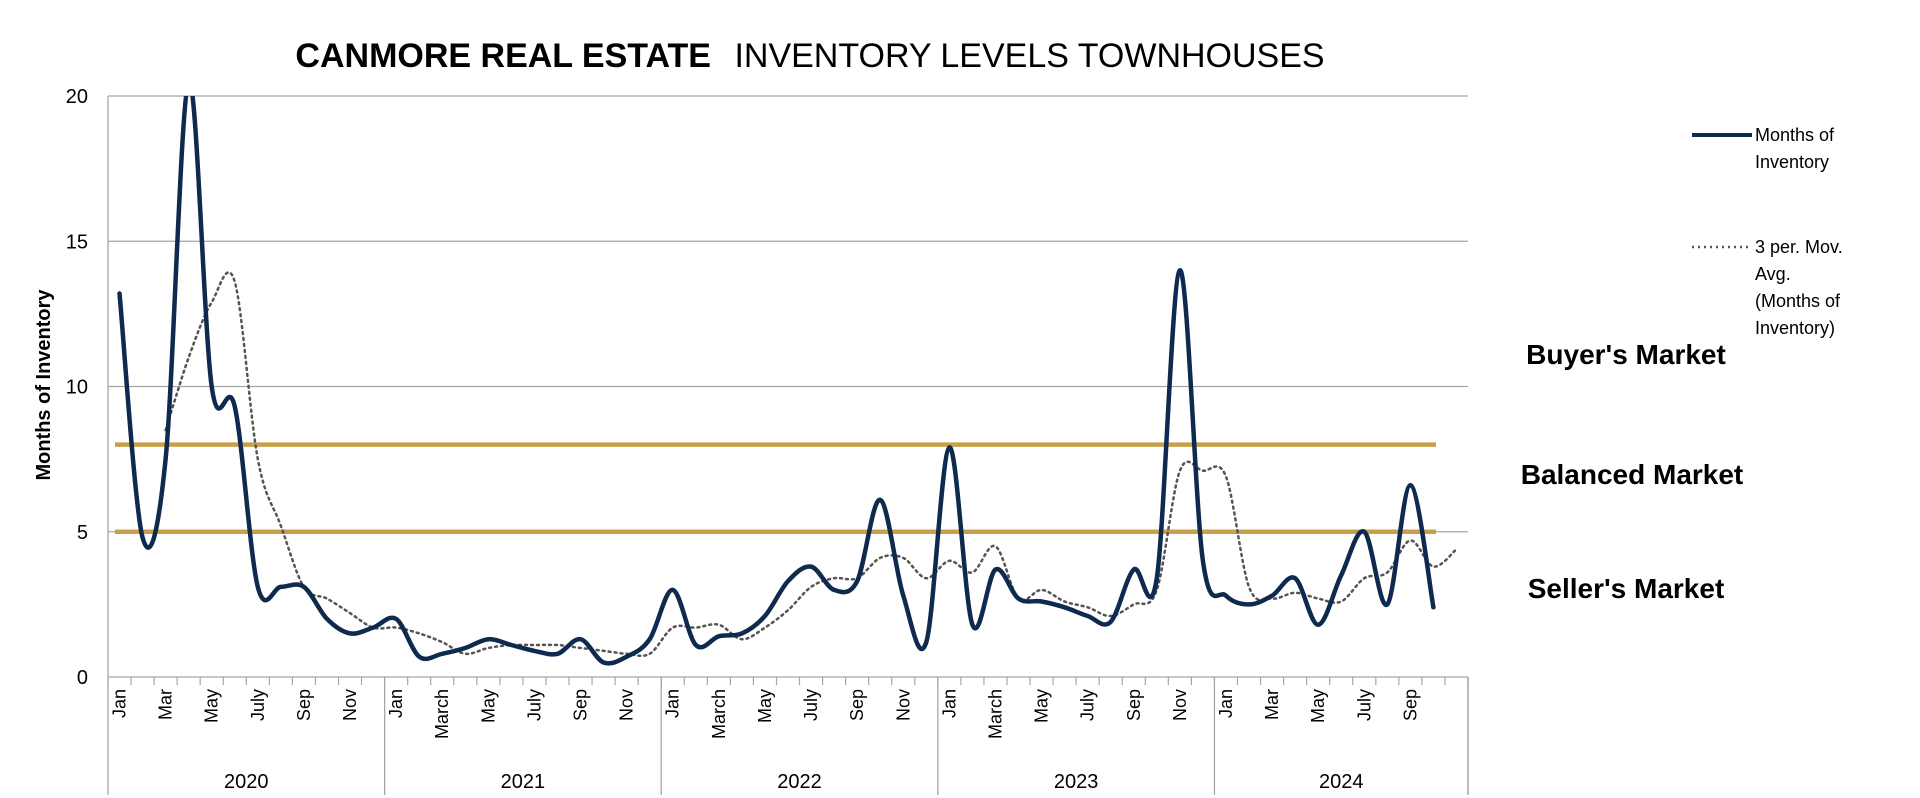  What do you see at coordinates (44, 385) in the screenshot?
I see `y-axis-label: Months of Inventory` at bounding box center [44, 385].